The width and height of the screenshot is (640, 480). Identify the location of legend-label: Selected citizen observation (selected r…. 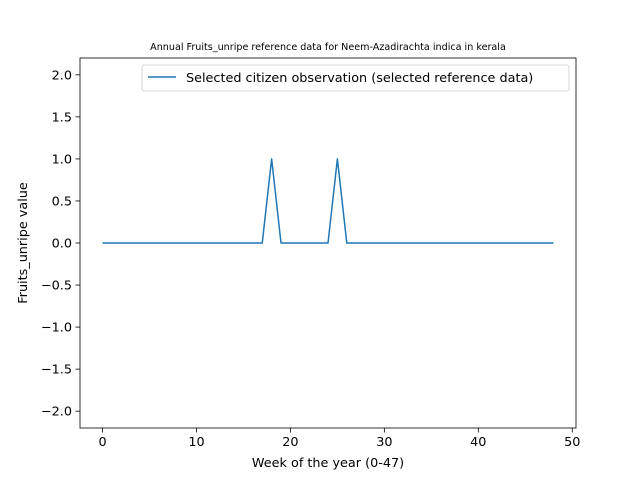
(359, 78).